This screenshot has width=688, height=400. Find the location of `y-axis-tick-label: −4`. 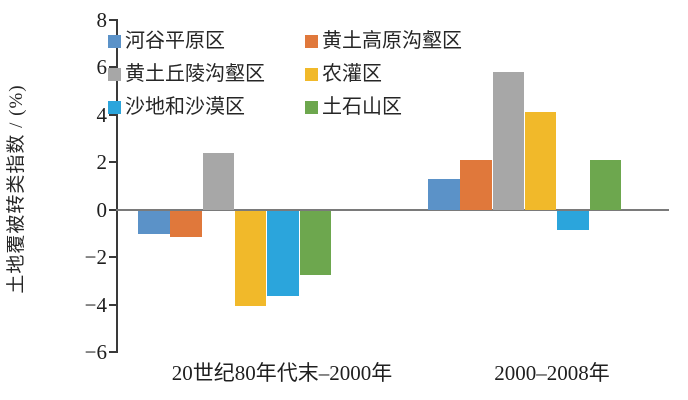

y-axis-tick-label: −4 is located at coordinates (95, 305).